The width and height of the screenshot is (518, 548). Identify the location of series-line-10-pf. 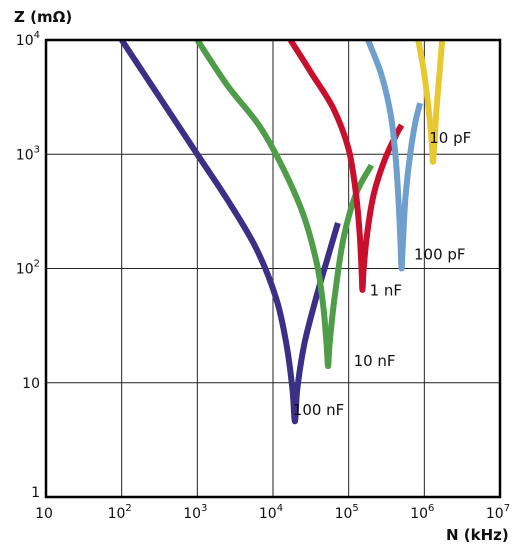
(430, 102).